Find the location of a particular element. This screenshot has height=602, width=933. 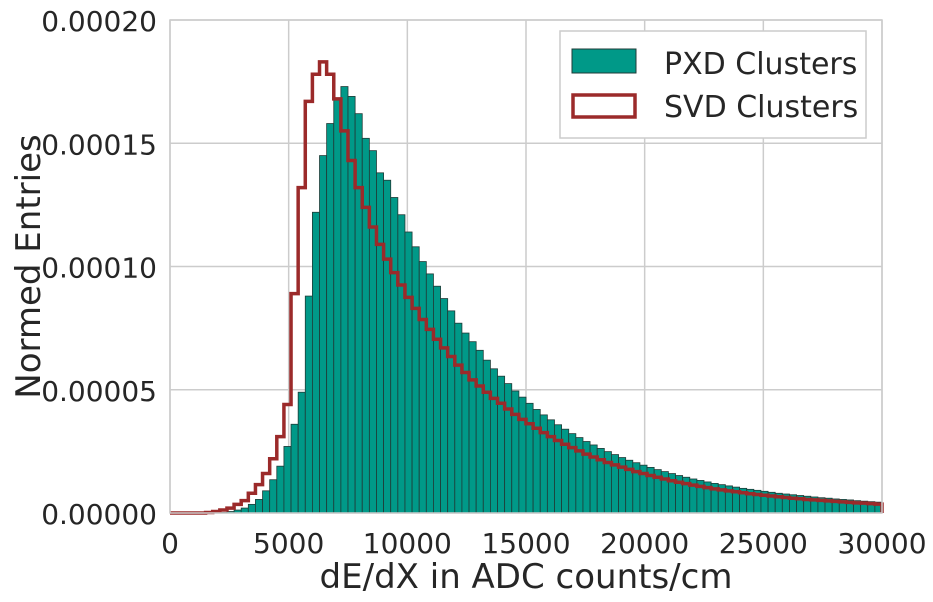

x-tick-label: 5000 is located at coordinates (288, 543).